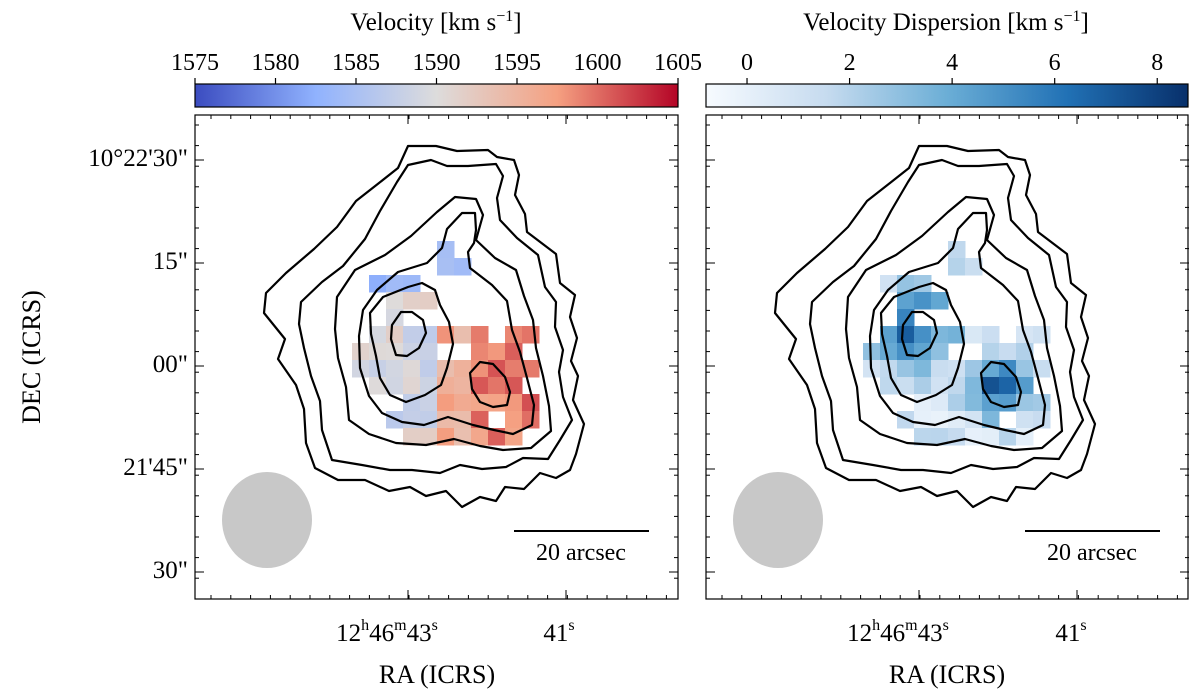  I want to click on y-tick-label: 15", so click(170, 261).